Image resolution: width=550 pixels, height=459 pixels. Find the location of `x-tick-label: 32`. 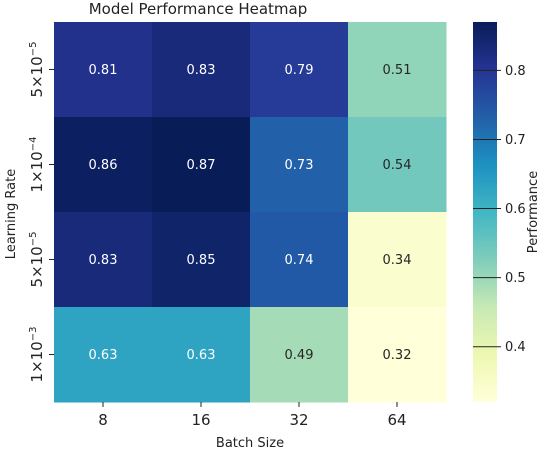

x-tick-label: 32 is located at coordinates (298, 420).